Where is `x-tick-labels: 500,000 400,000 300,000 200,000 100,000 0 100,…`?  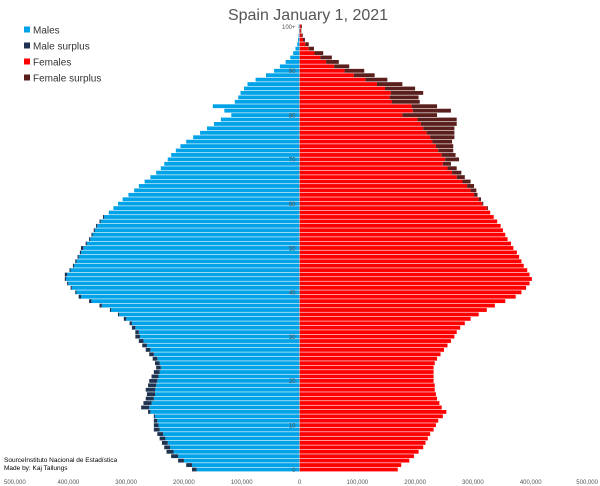
x-tick-labels: 500,000 400,000 300,000 200,000 100,000 0 100,… is located at coordinates (301, 483).